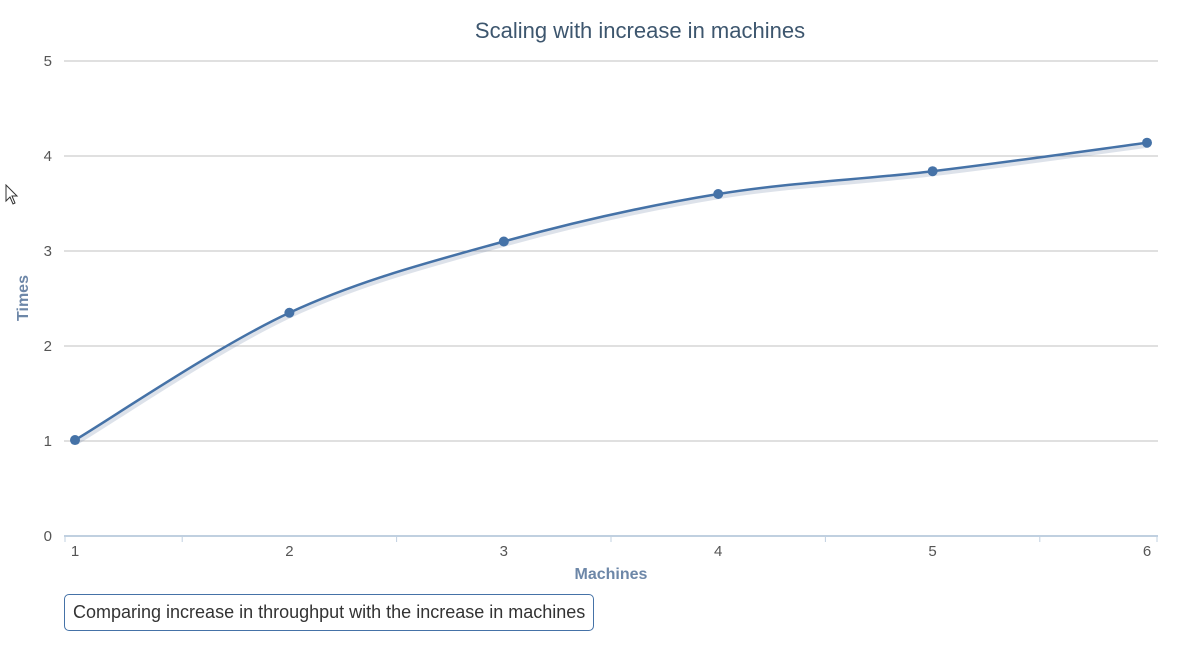 Image resolution: width=1197 pixels, height=654 pixels. Describe the element at coordinates (48, 536) in the screenshot. I see `y-tick-label: 0` at that location.